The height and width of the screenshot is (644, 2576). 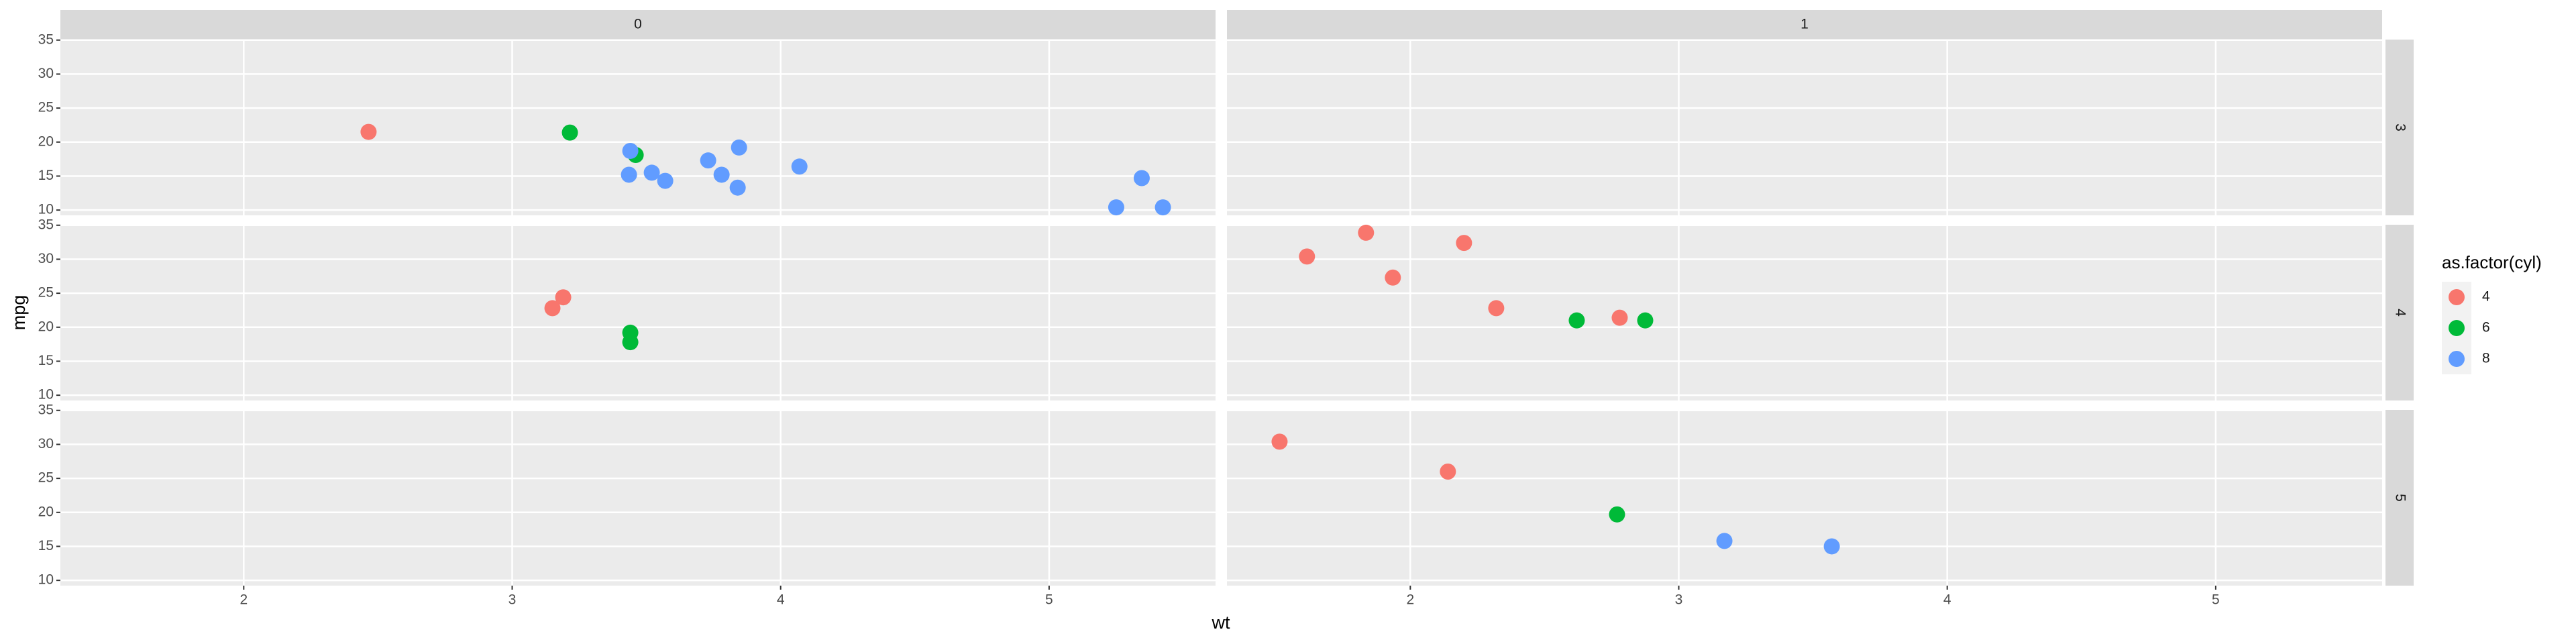 What do you see at coordinates (2486, 358) in the screenshot?
I see `legend-label: 8` at bounding box center [2486, 358].